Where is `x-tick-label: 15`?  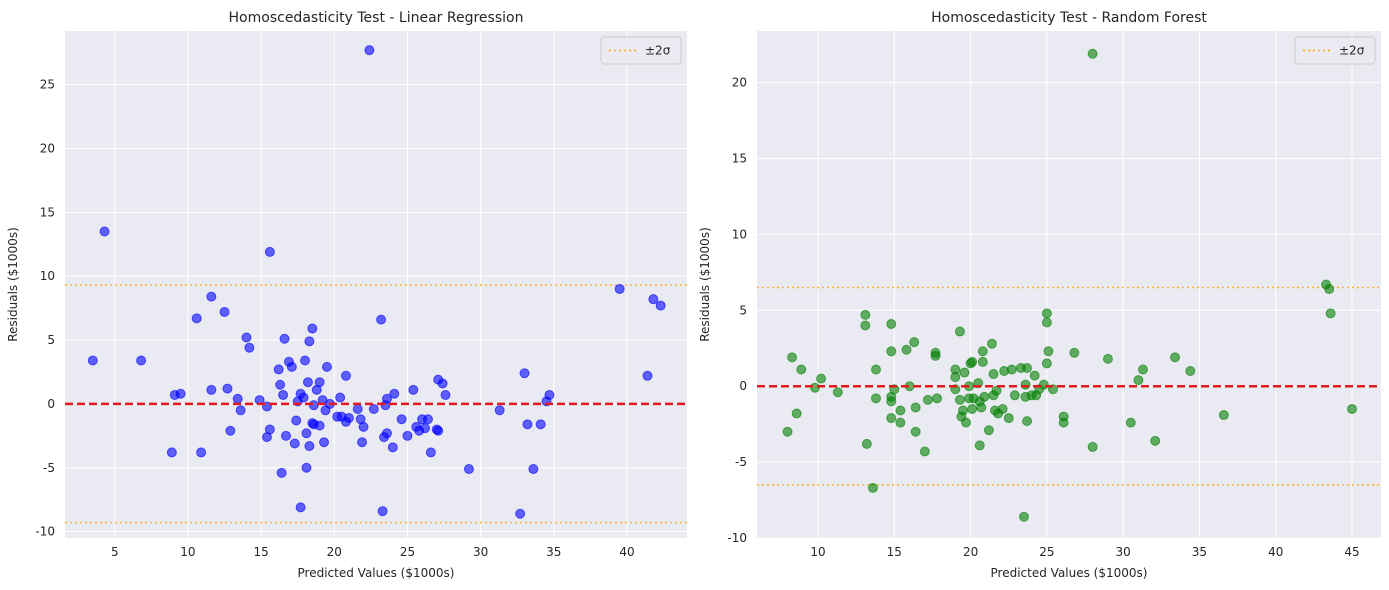 x-tick-label: 15 is located at coordinates (894, 552).